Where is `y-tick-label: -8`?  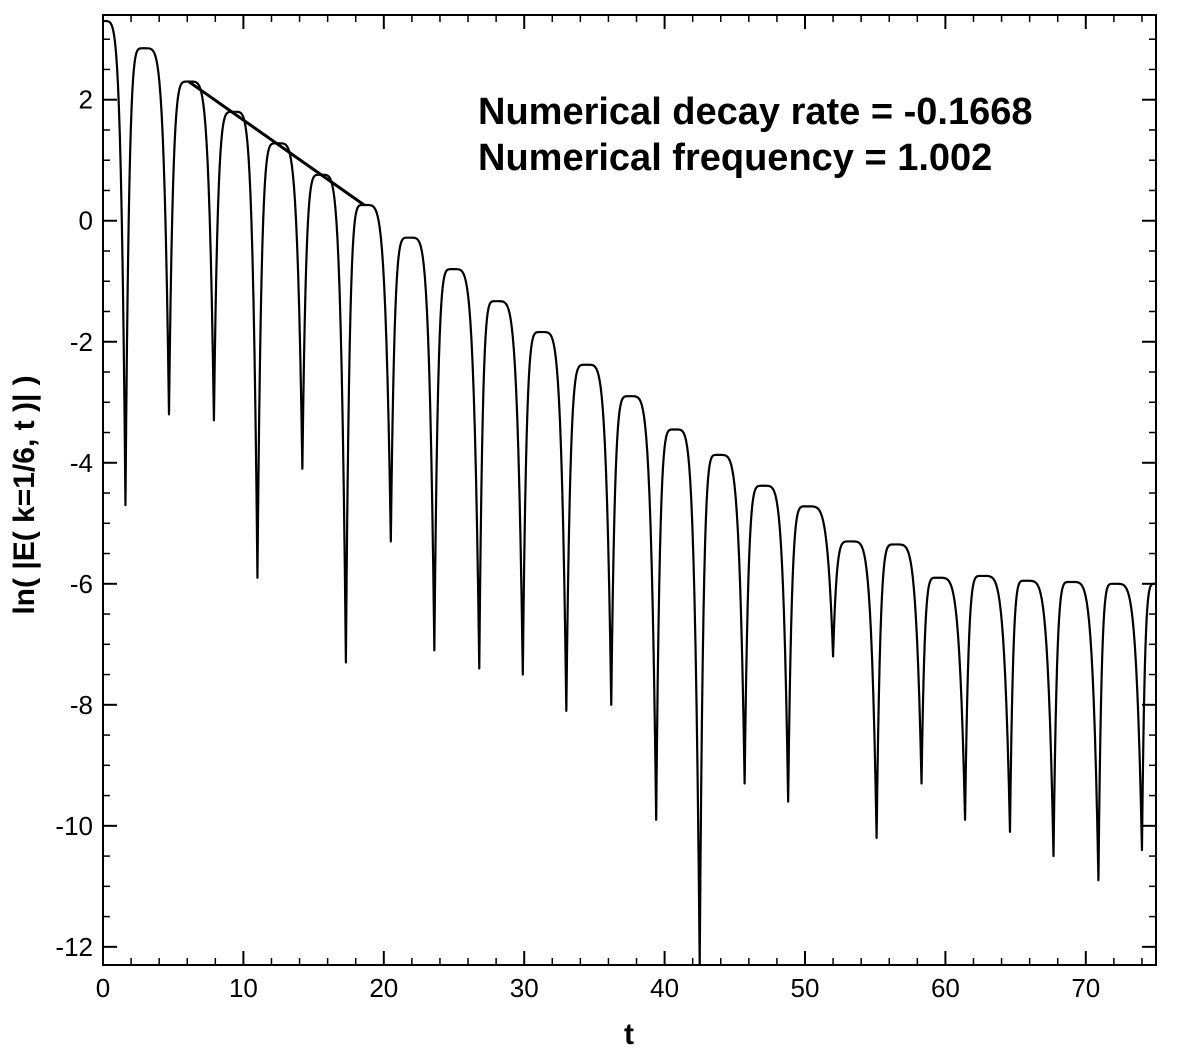
y-tick-label: -8 is located at coordinates (81, 705).